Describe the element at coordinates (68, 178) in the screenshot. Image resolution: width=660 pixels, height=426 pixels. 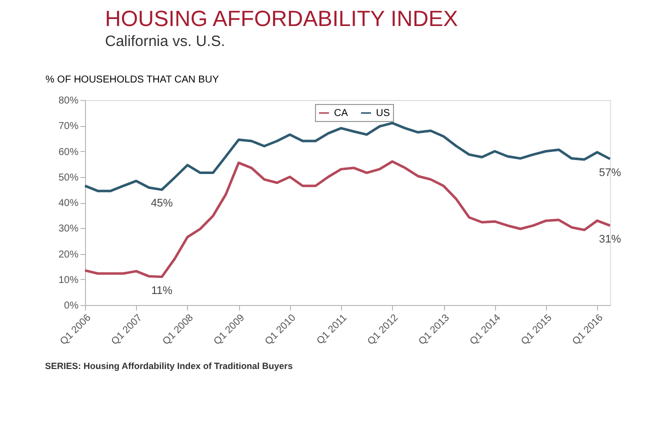
I see `y-tick-label: 50%` at that location.